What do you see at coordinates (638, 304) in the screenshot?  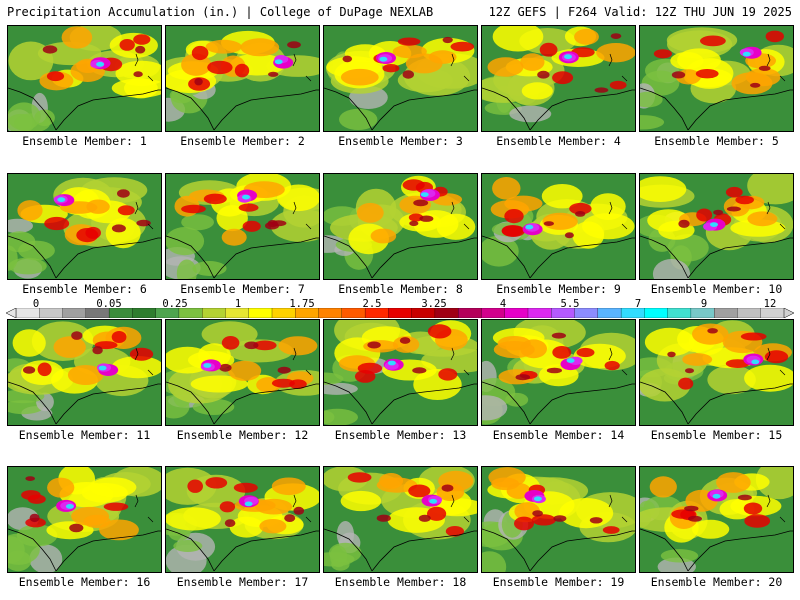 I see `colorbar-tick-label: 7` at bounding box center [638, 304].